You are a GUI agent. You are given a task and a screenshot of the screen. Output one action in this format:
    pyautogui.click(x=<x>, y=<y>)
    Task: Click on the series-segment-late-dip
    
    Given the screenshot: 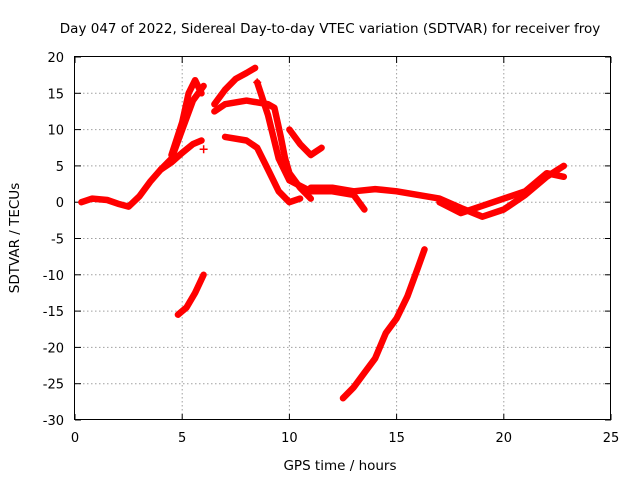 What is the action you would take?
    pyautogui.click(x=305, y=142)
    